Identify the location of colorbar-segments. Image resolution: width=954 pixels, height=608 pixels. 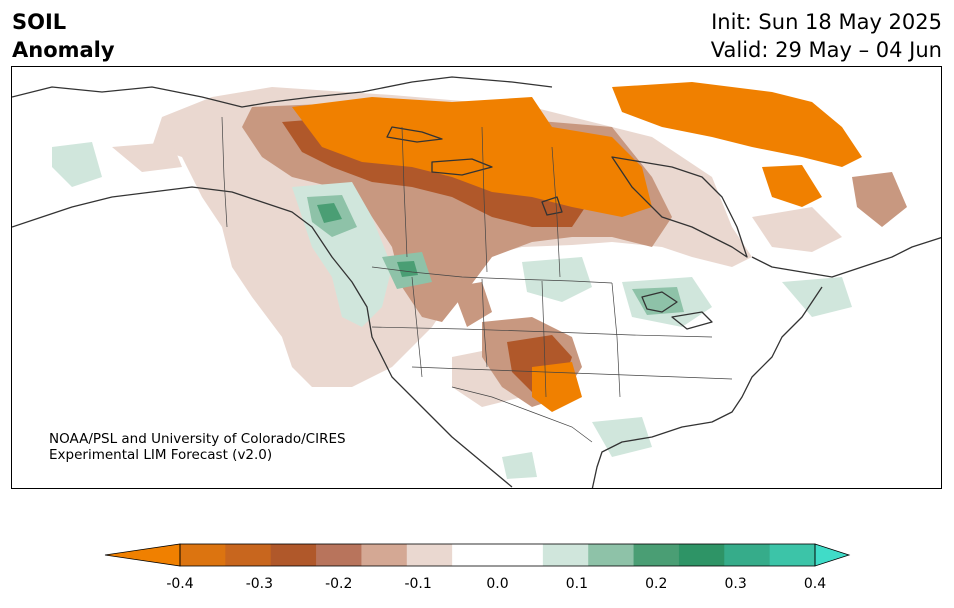
(498, 555).